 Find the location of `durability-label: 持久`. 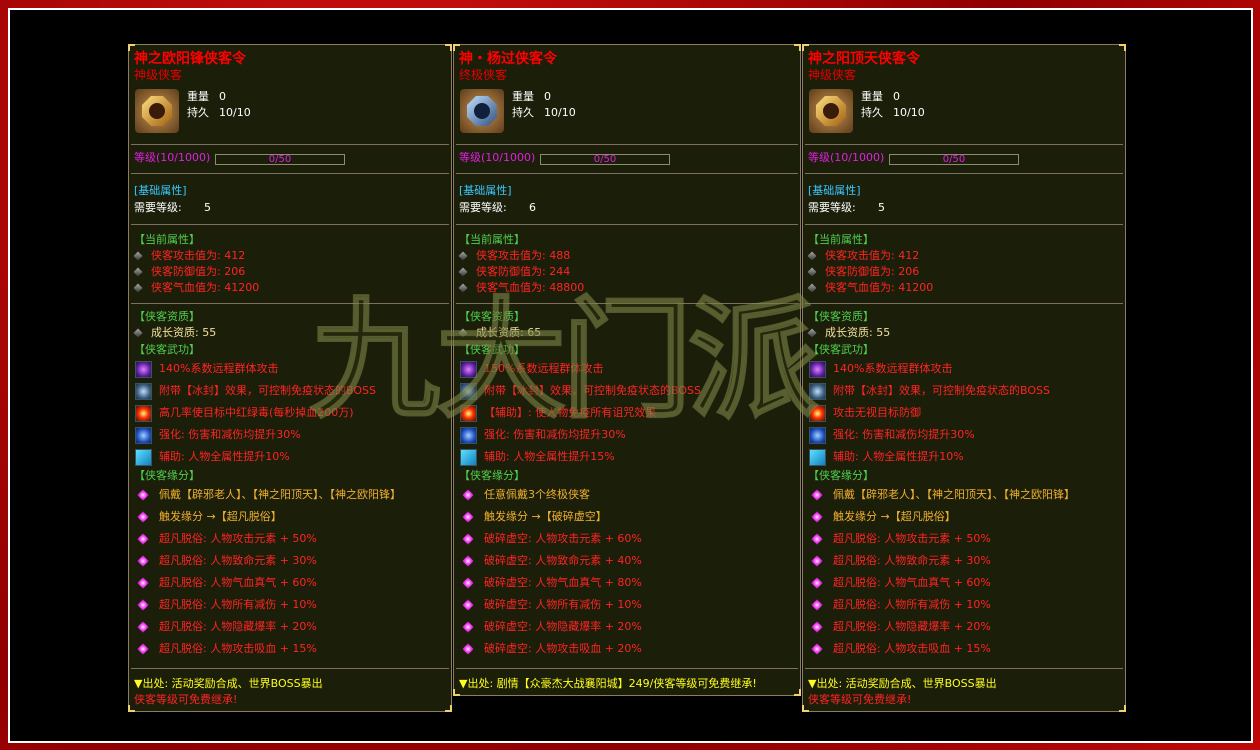

durability-label: 持久 is located at coordinates (523, 112).